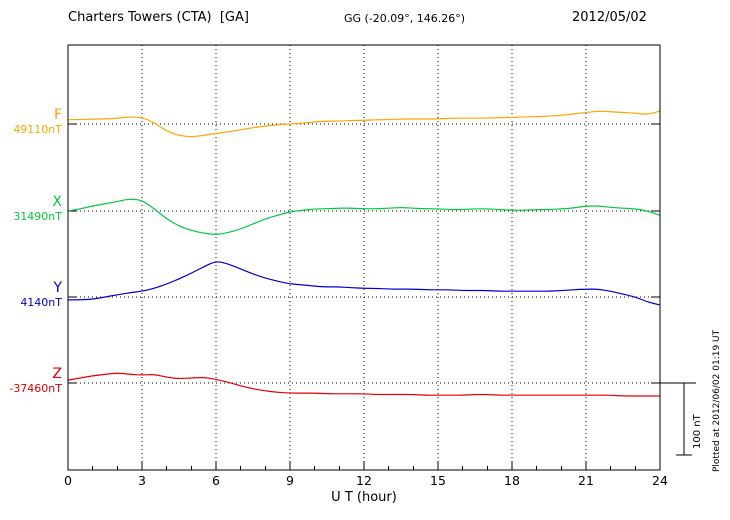 Image resolution: width=730 pixels, height=520 pixels. Describe the element at coordinates (364, 124) in the screenshot. I see `trace-F` at that location.